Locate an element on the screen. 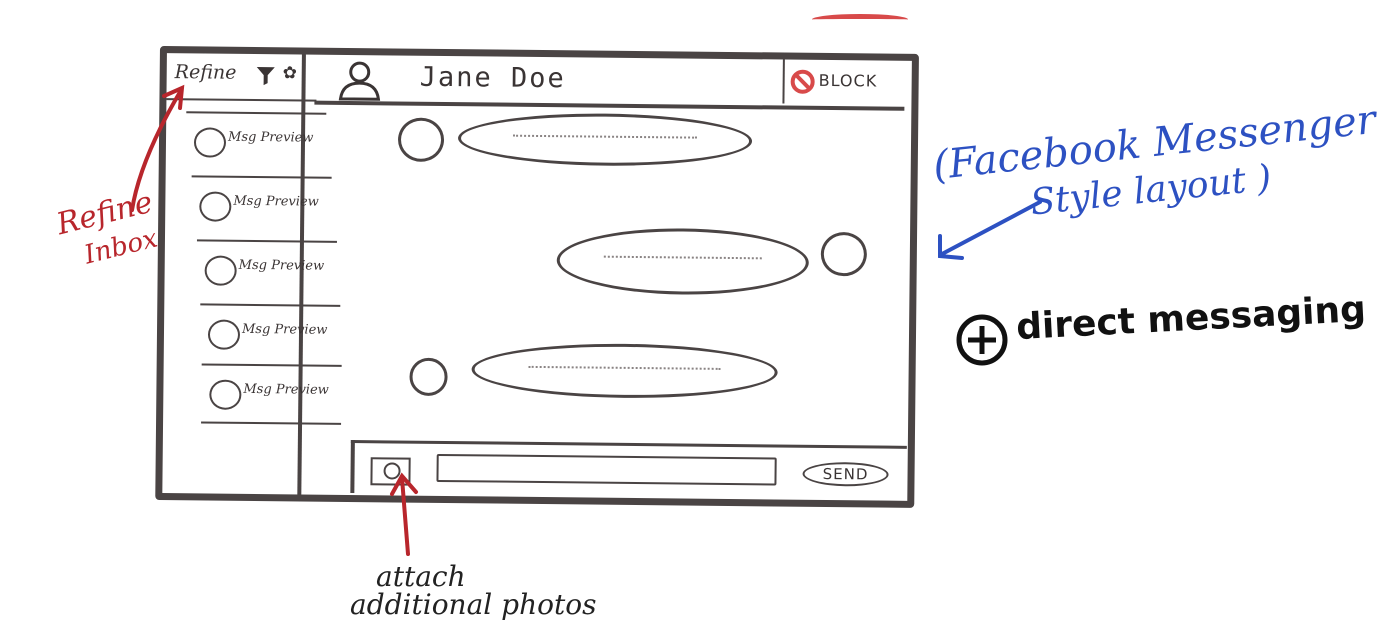  refine-toolbar: Refine ✿ is located at coordinates (241, 77).